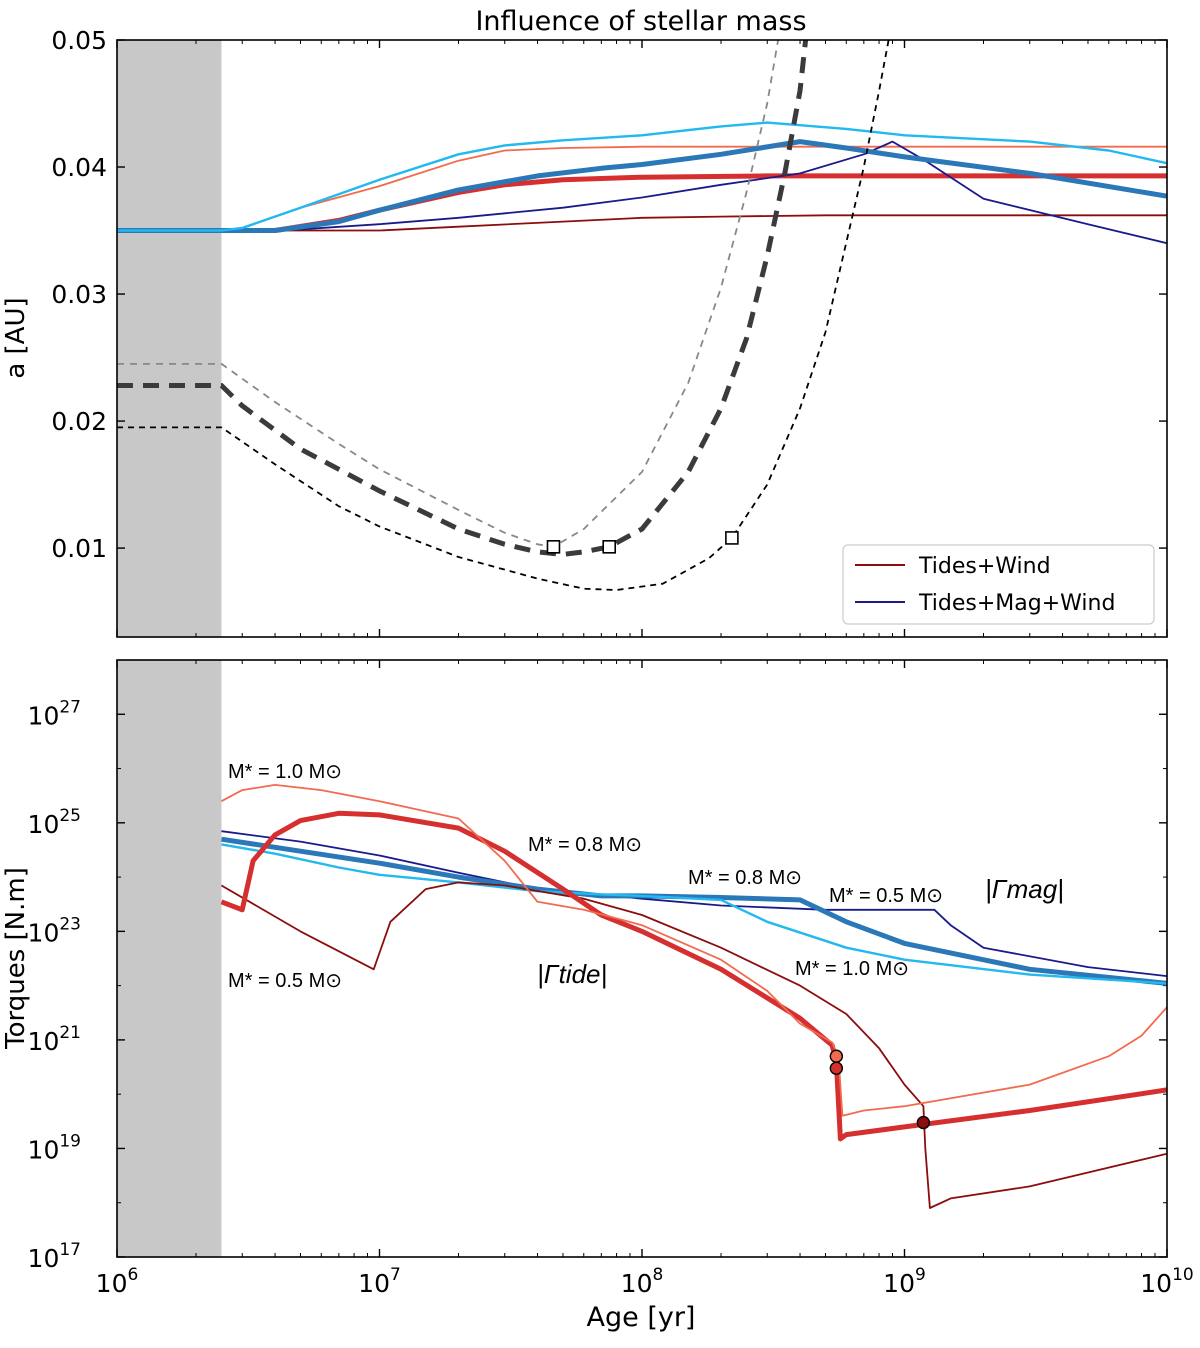  I want to click on bottom-y-tick-label: 1023, so click(54, 930).